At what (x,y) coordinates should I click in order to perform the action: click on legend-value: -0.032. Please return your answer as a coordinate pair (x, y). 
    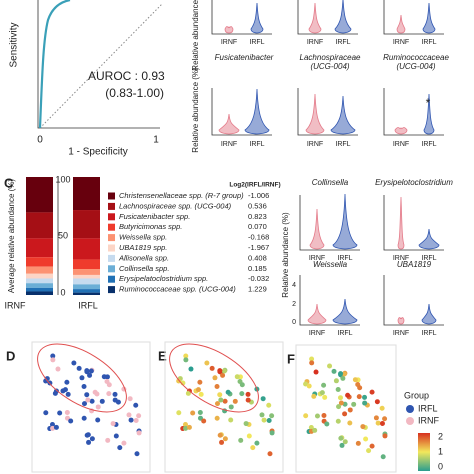
    Looking at the image, I should click on (258, 278).